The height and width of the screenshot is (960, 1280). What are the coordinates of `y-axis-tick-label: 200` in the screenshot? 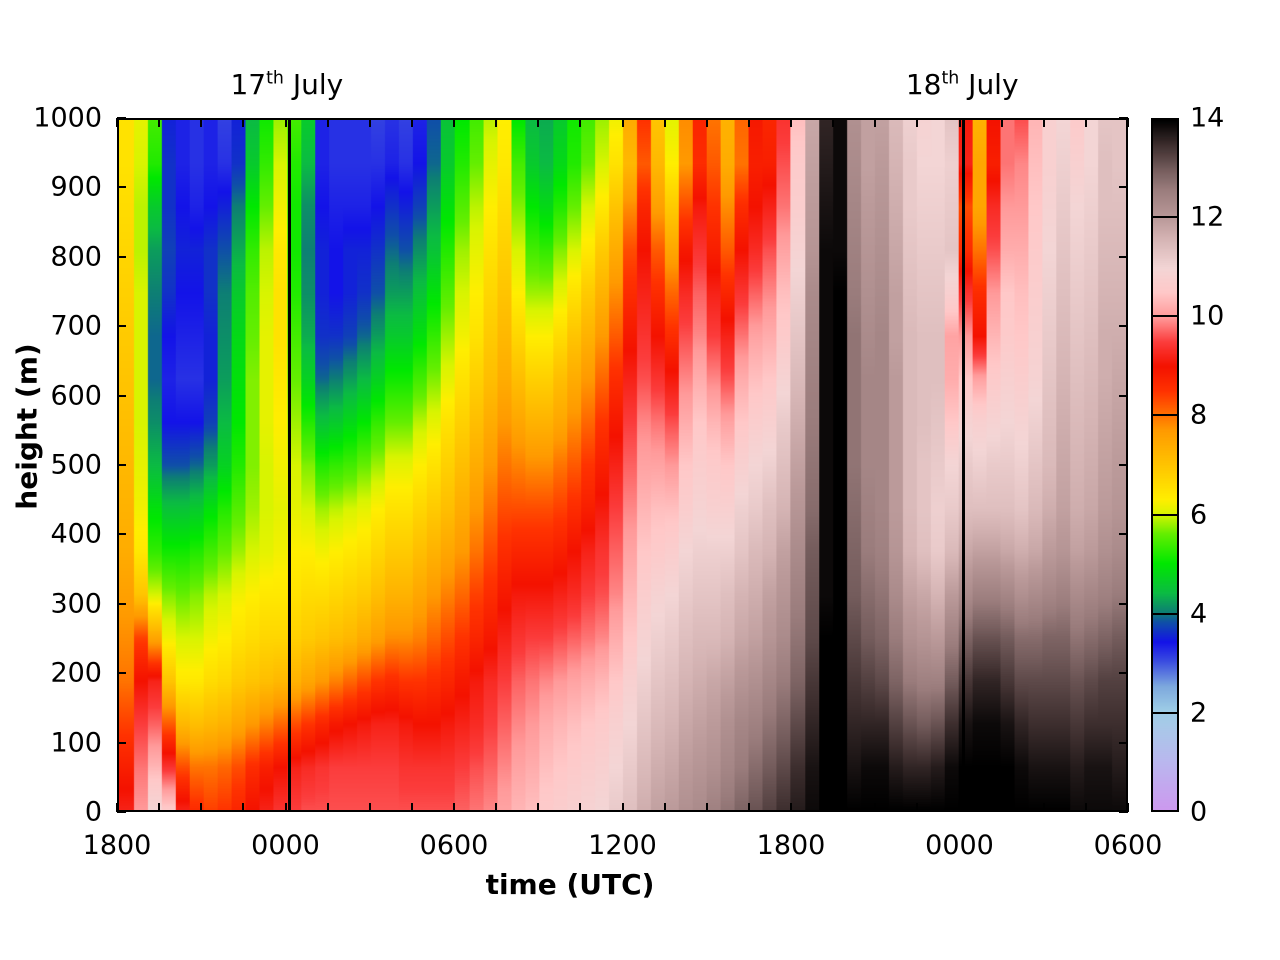 It's located at (76, 673).